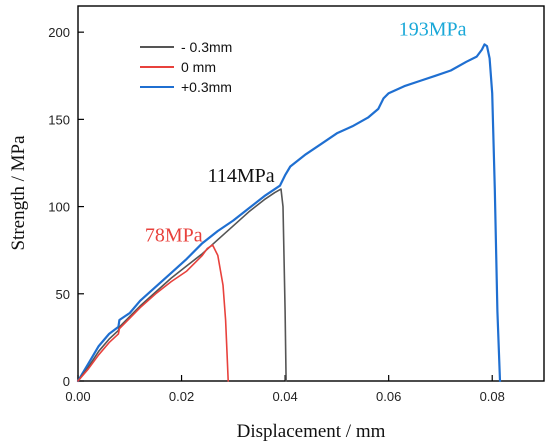 This screenshot has width=550, height=447. Describe the element at coordinates (59, 119) in the screenshot. I see `y-tick-label: 150` at that location.